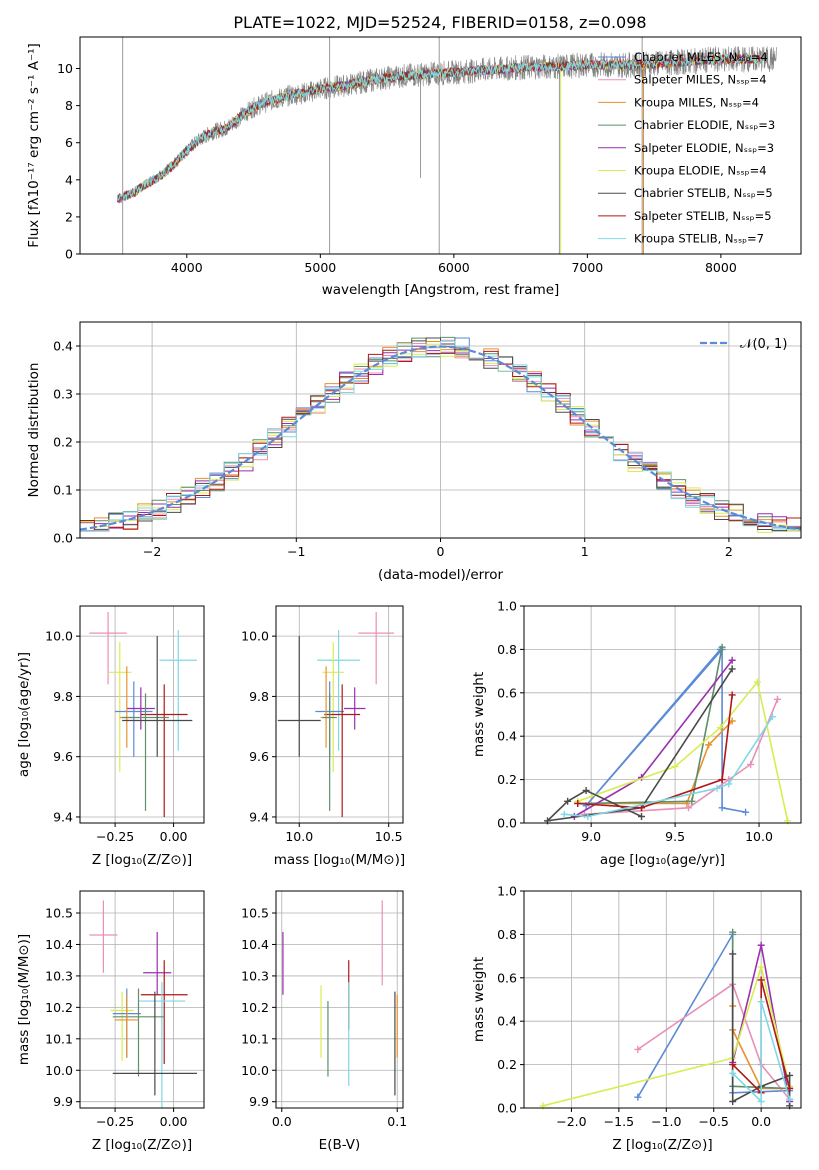 The height and width of the screenshot is (1170, 819). What do you see at coordinates (69, 105) in the screenshot?
I see `y-tick-label: 8` at bounding box center [69, 105].